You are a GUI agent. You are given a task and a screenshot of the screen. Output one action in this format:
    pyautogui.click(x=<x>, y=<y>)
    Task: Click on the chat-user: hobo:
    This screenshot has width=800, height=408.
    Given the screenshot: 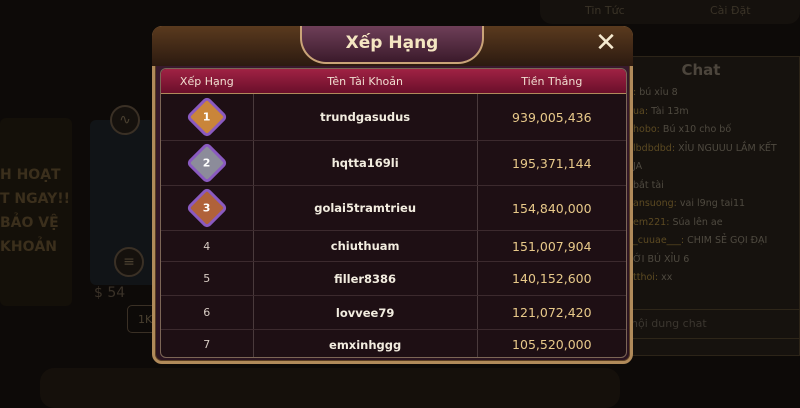 What is the action you would take?
    pyautogui.click(x=646, y=129)
    